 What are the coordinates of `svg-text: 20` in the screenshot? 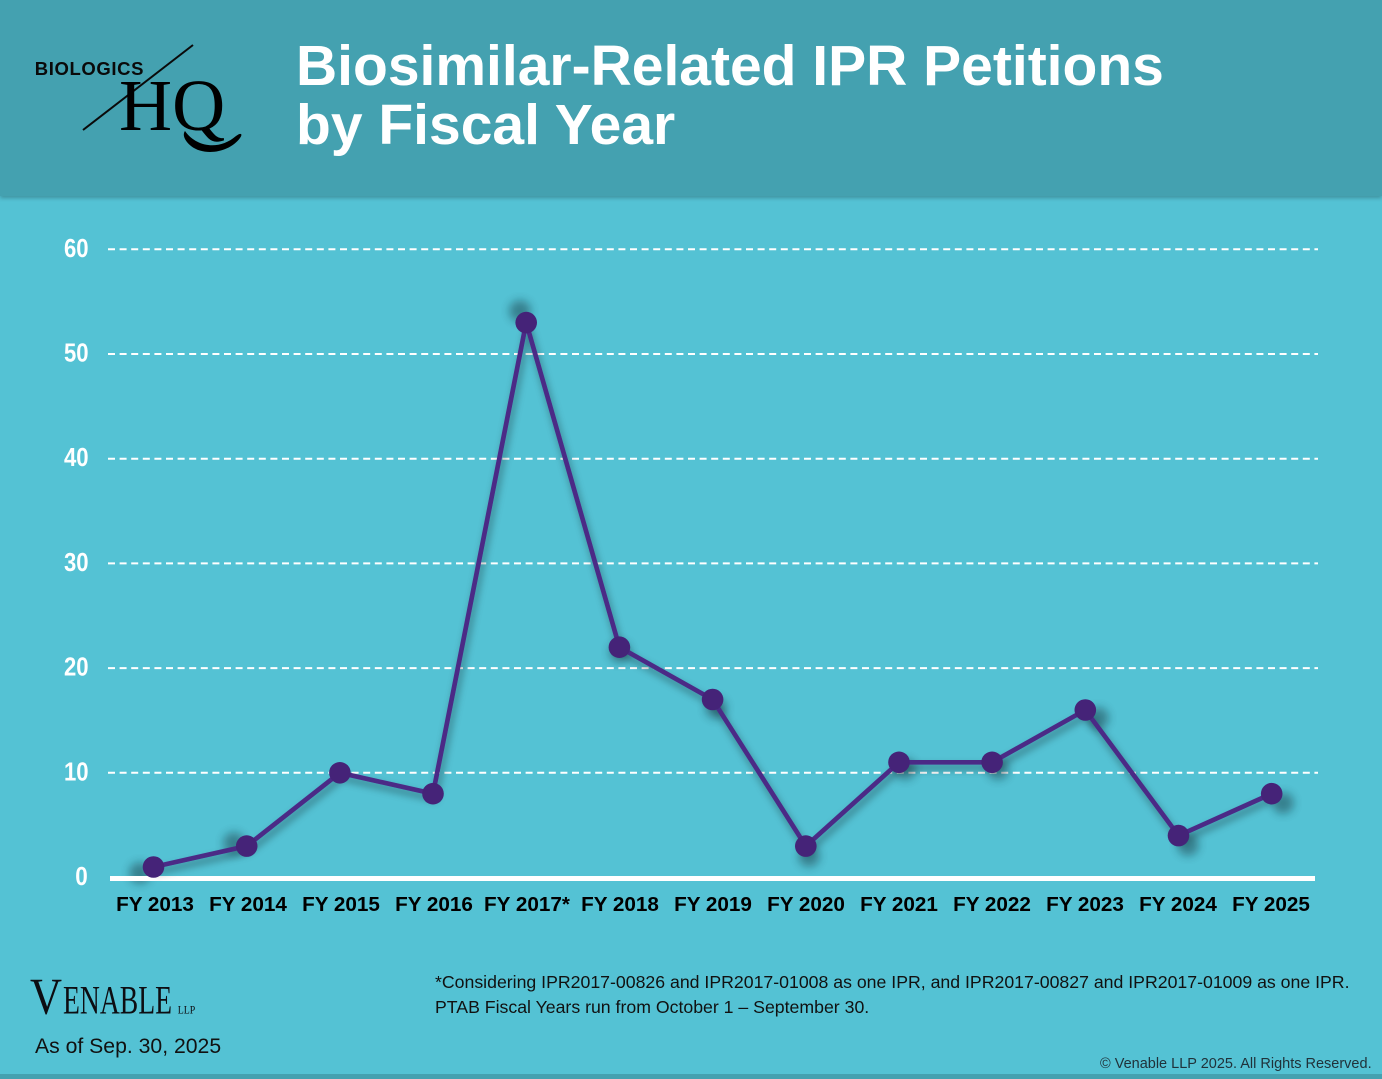 It's located at (76, 667).